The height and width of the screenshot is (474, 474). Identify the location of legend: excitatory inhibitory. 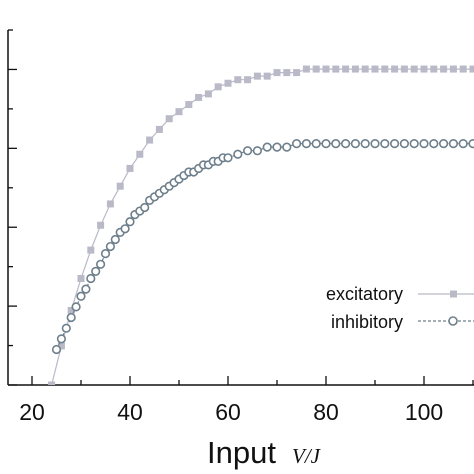
(400, 308).